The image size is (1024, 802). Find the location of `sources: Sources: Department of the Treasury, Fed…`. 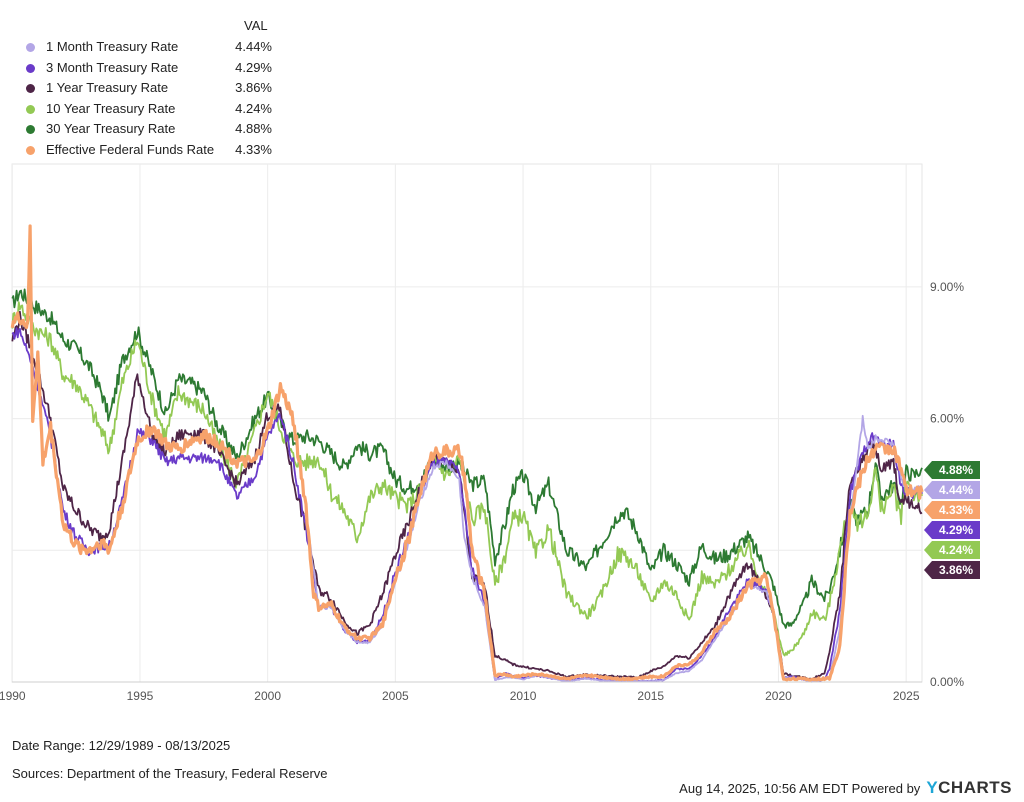

sources: Sources: Department of the Treasury, Fed… is located at coordinates (170, 773).